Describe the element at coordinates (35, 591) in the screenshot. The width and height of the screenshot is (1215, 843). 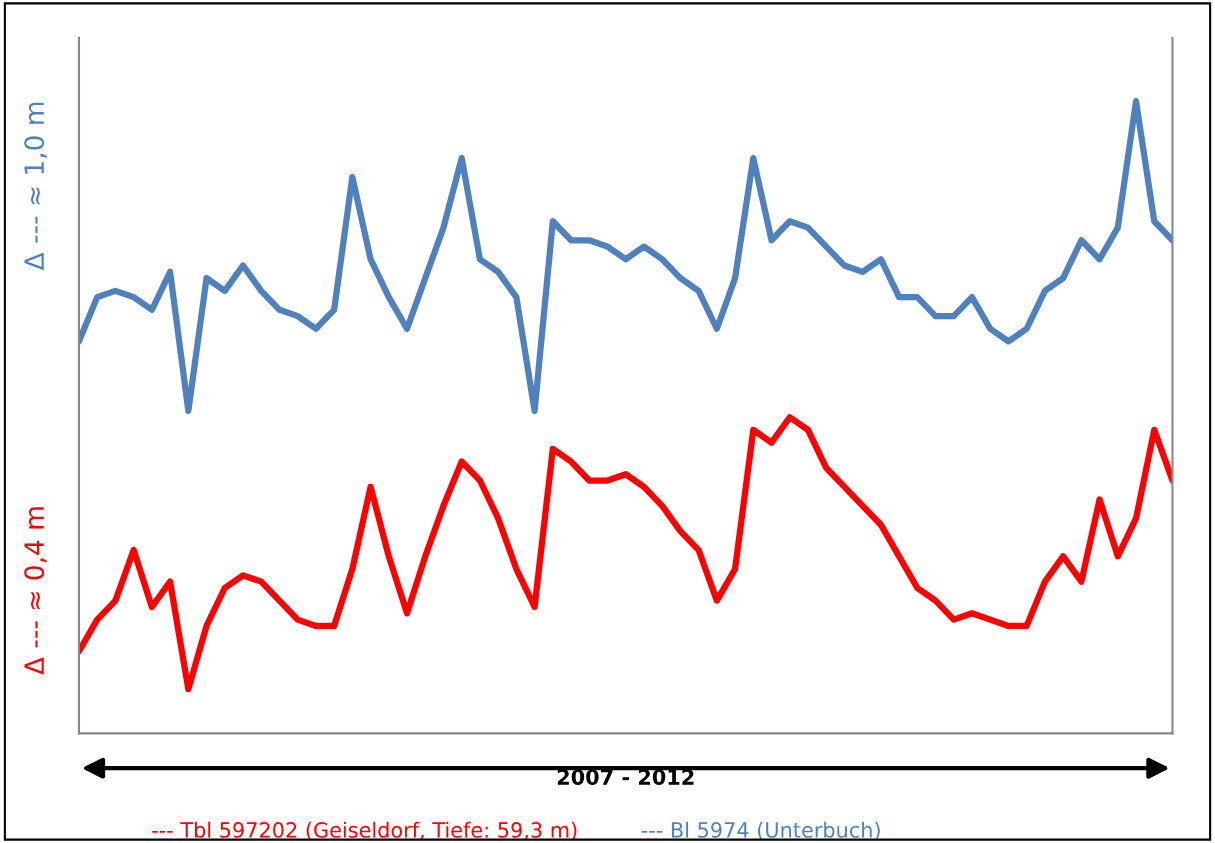
I see `text: Δ --- ≈ 0,4 m` at that location.